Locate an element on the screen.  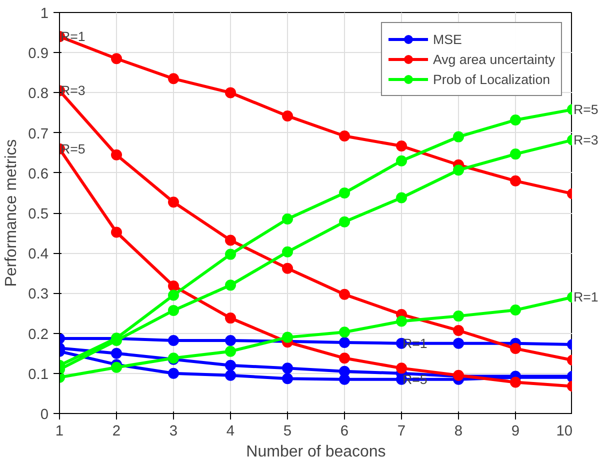
y-tick-label: 0.7 is located at coordinates (38, 134).